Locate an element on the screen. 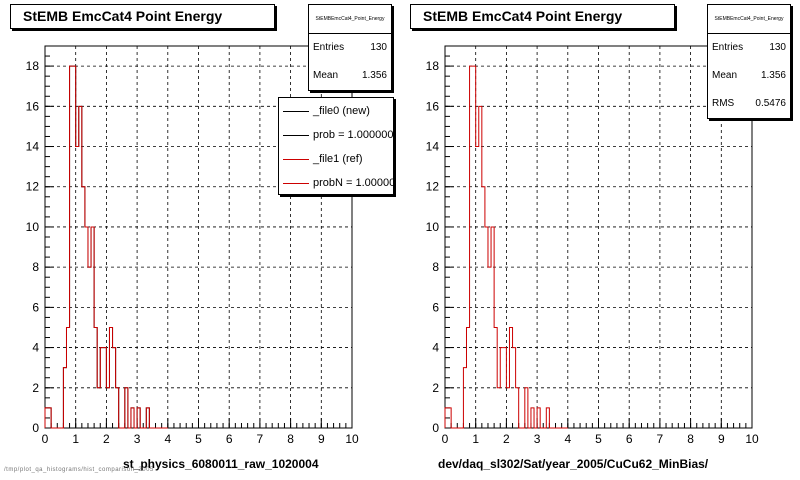 The image size is (800, 480). x-axis-label: st_physics_6080011_raw_1020004 is located at coordinates (221, 464).